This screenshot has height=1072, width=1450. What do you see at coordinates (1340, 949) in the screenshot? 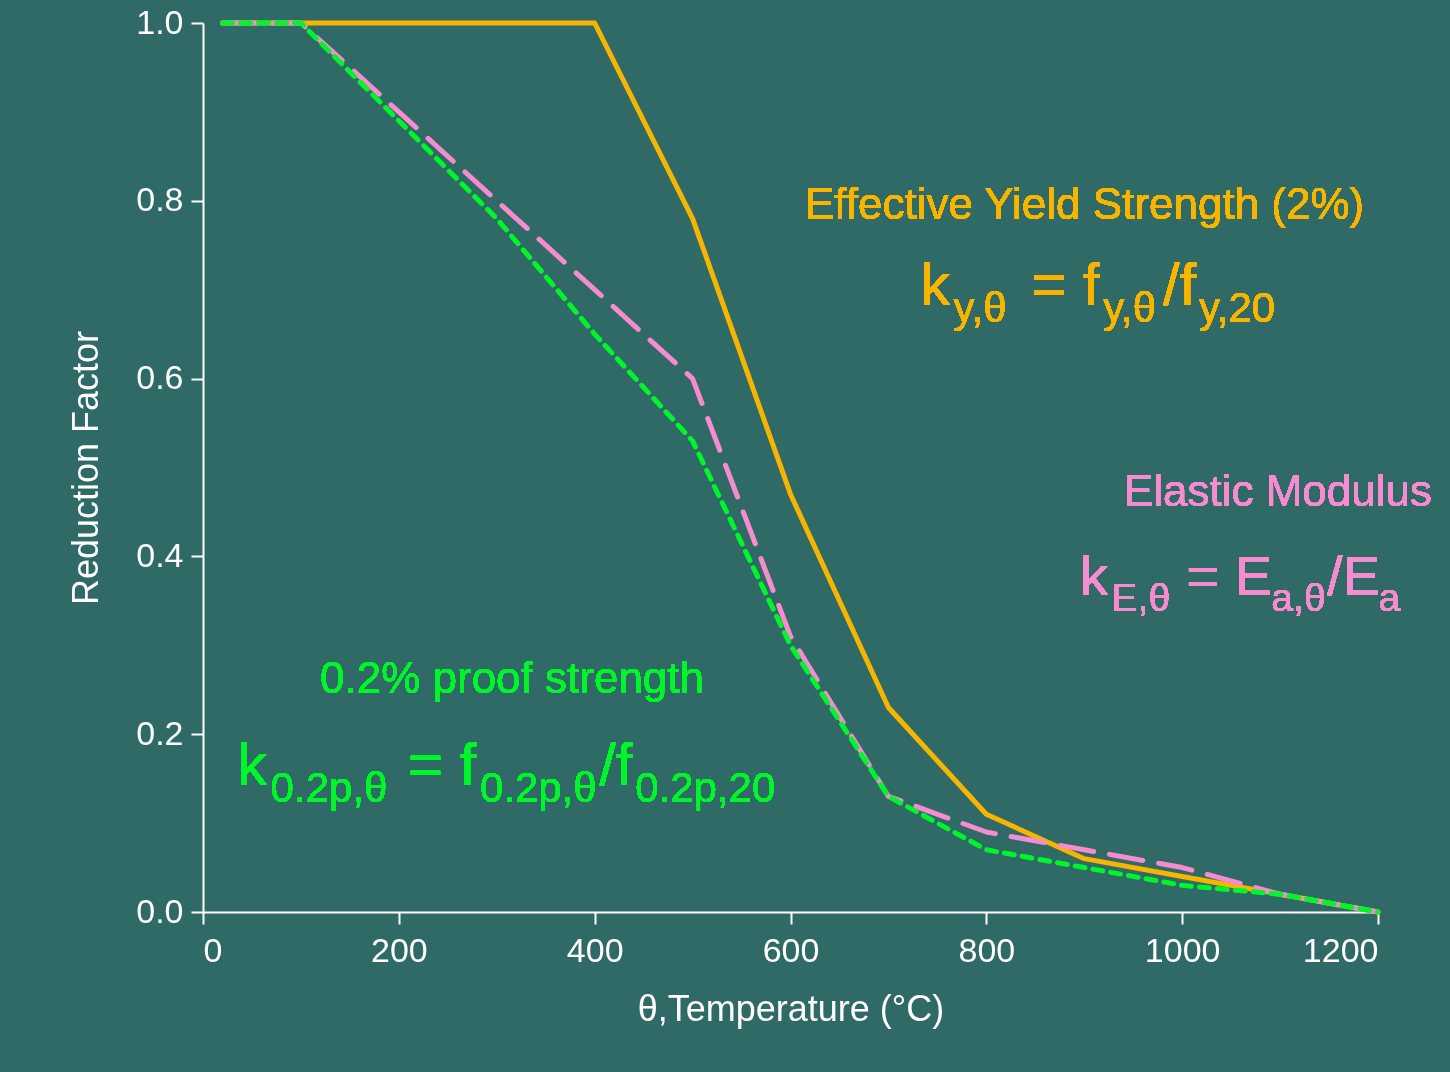
I see `x-tick-label: 1200` at bounding box center [1340, 949].